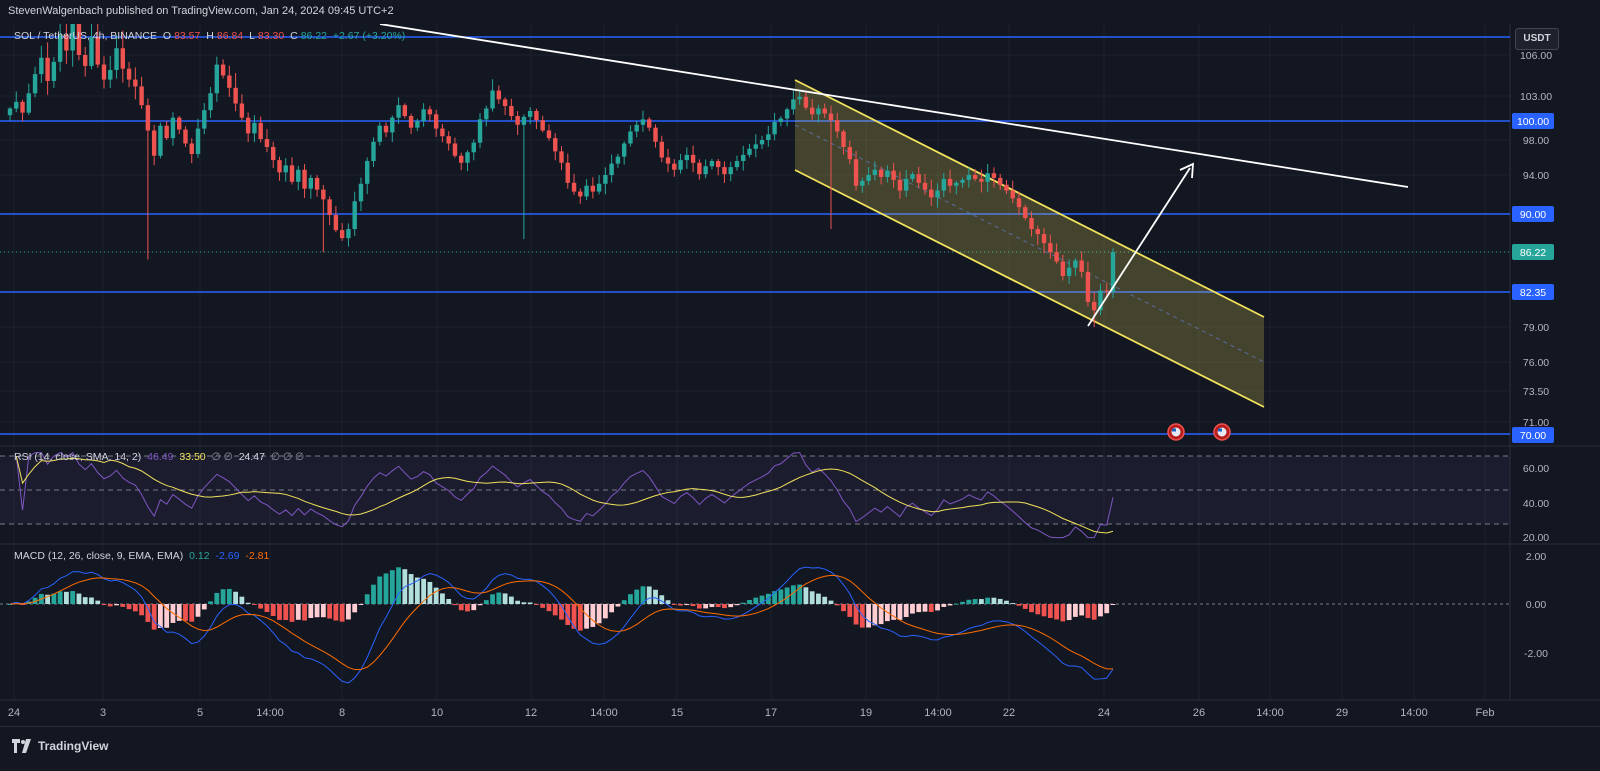  What do you see at coordinates (755, 490) in the screenshot?
I see `rsi-band-fill` at bounding box center [755, 490].